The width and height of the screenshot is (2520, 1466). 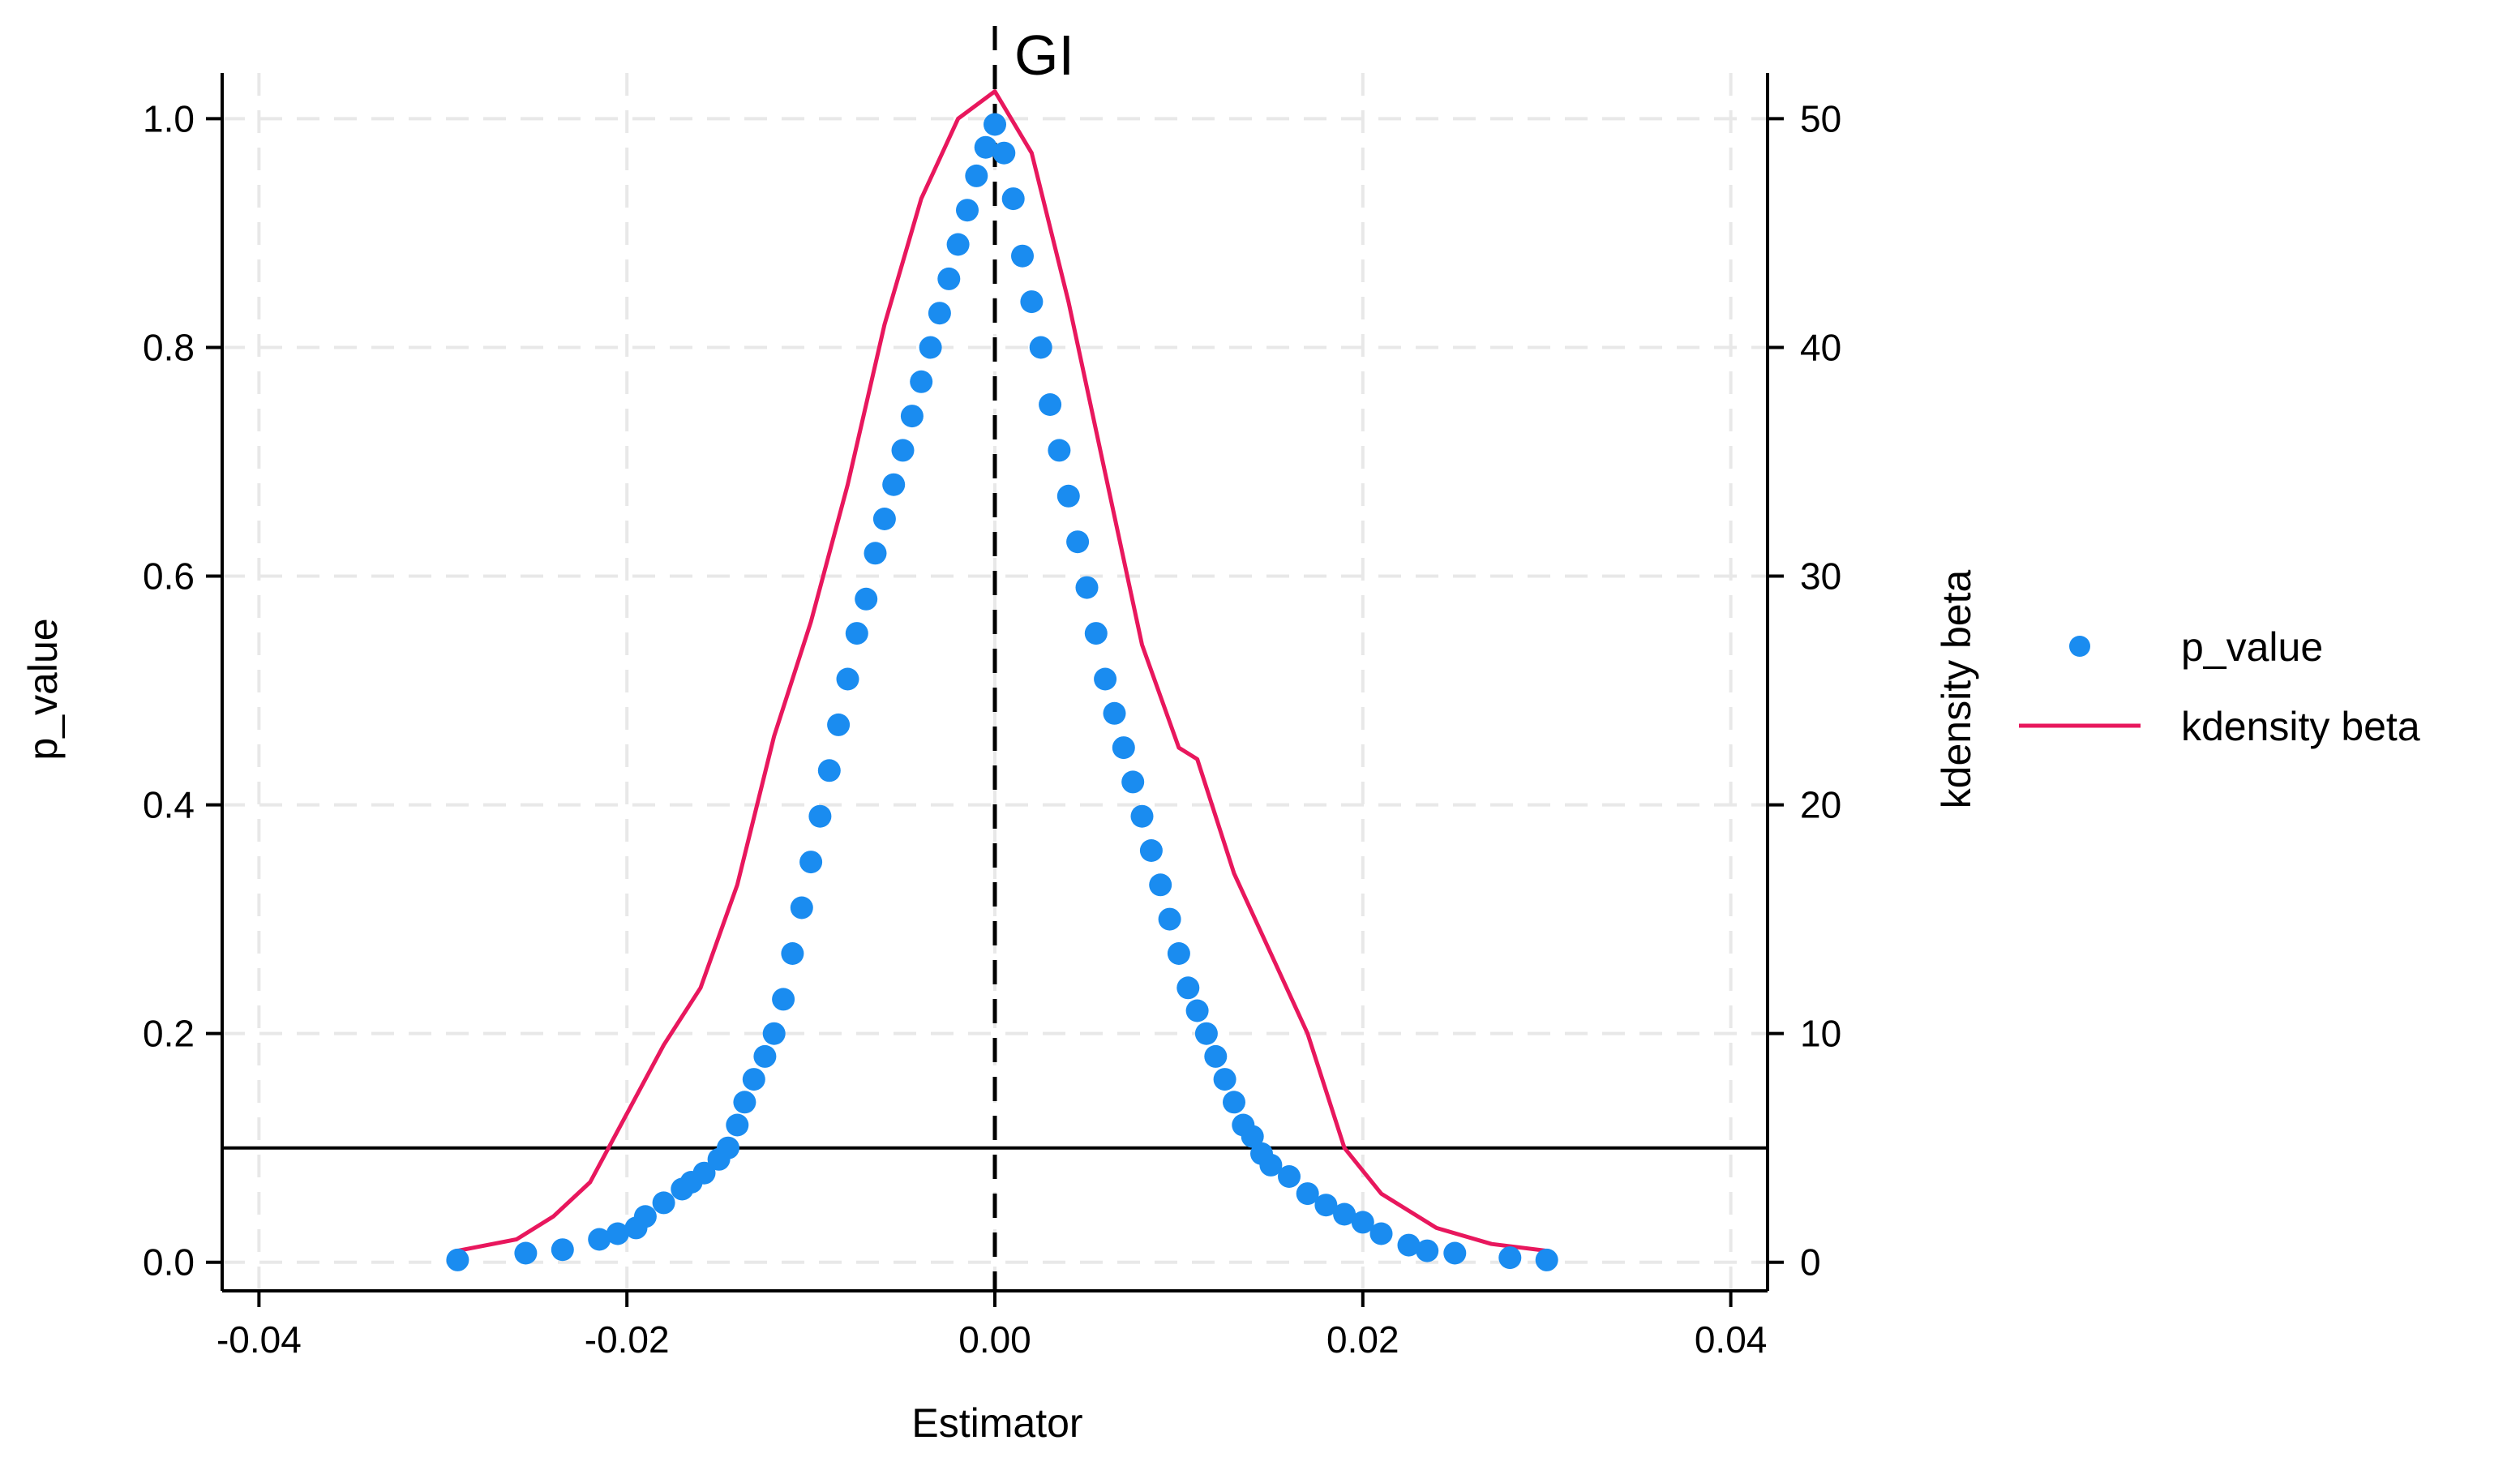 What do you see at coordinates (1820, 1034) in the screenshot?
I see `y-right-tick-label-1: 10` at bounding box center [1820, 1034].